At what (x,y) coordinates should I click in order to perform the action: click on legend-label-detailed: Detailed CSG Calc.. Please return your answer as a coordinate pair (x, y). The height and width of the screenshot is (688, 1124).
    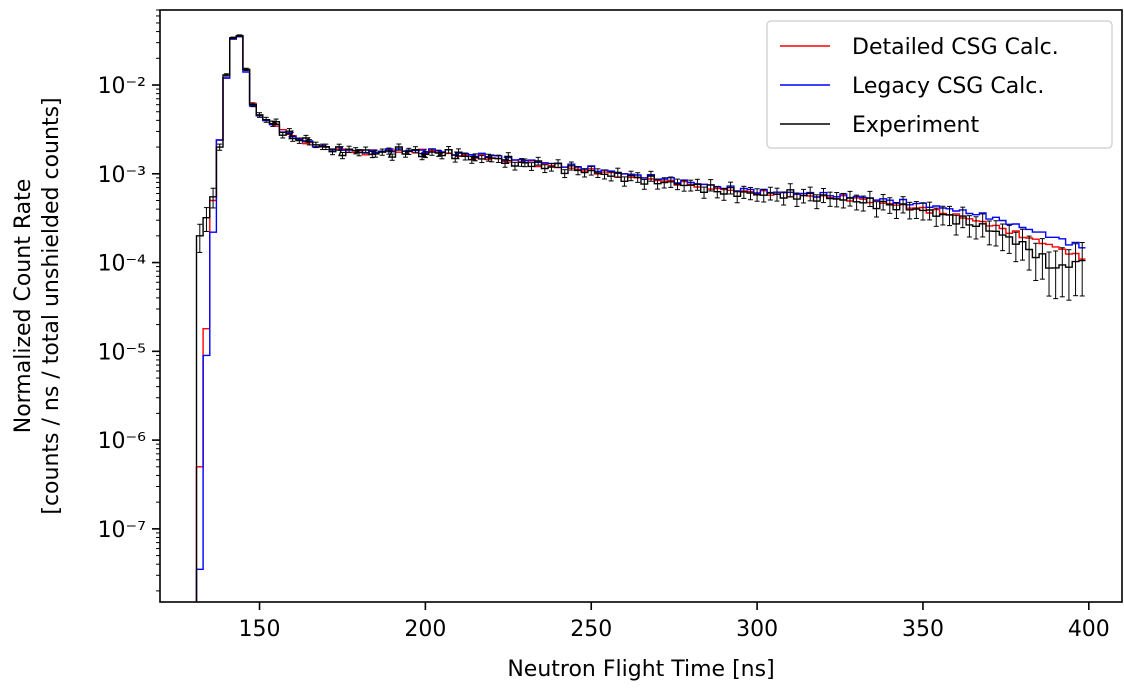
    Looking at the image, I should click on (955, 47).